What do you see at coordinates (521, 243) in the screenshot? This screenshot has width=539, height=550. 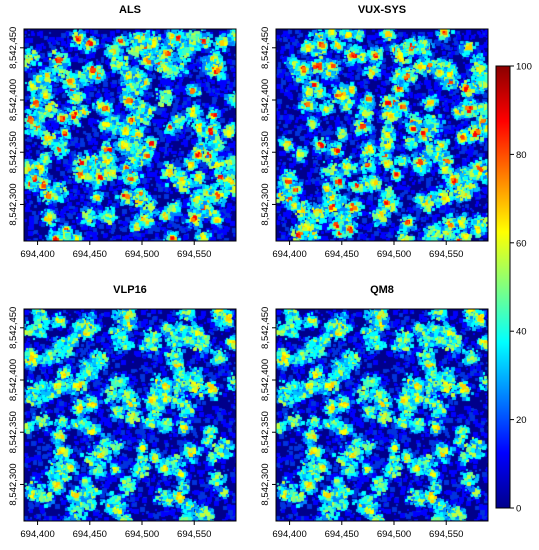 I see `colorbar-tick-label: 60` at bounding box center [521, 243].